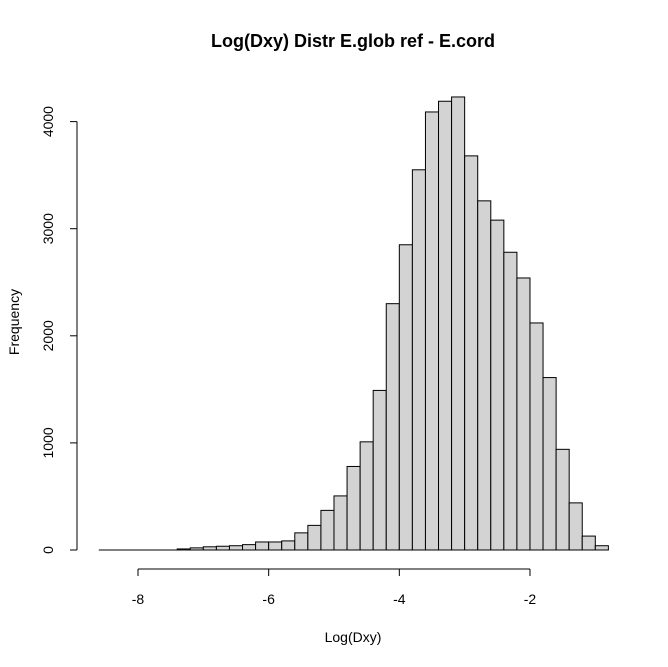 This screenshot has height=667, width=668. I want to click on x-tick-label: -6, so click(268, 599).